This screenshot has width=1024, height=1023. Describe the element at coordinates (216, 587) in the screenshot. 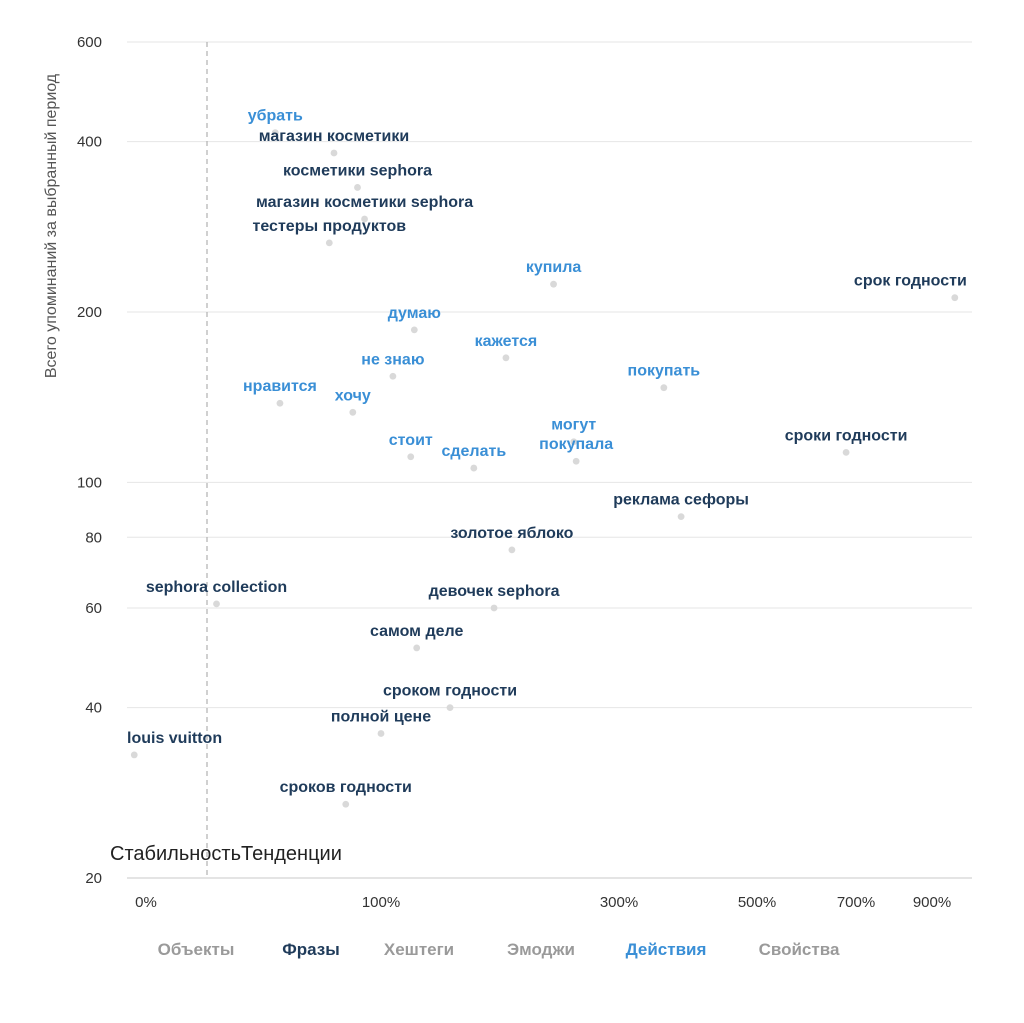

I see `point-label-sephora-collection: sephora collection` at that location.